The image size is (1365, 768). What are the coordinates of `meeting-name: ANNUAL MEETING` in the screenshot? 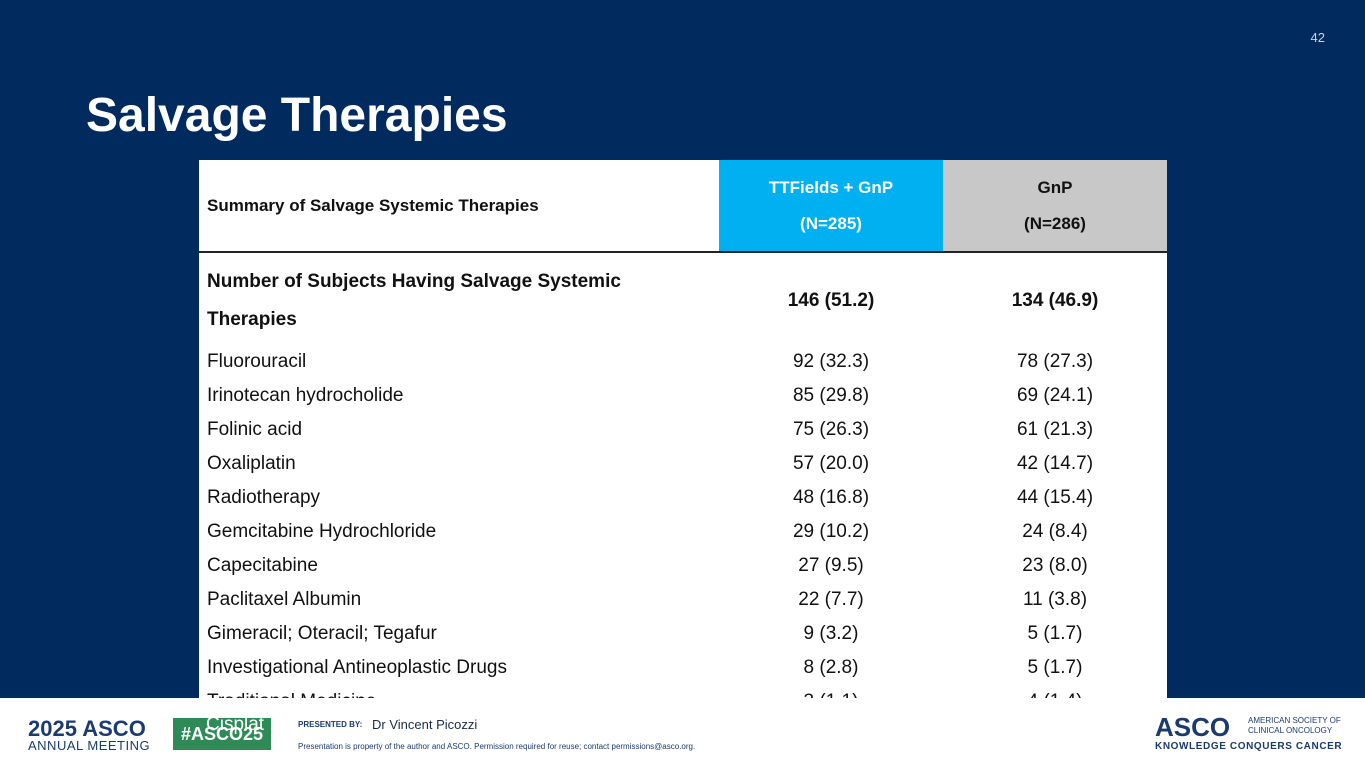 It's located at (89, 745).